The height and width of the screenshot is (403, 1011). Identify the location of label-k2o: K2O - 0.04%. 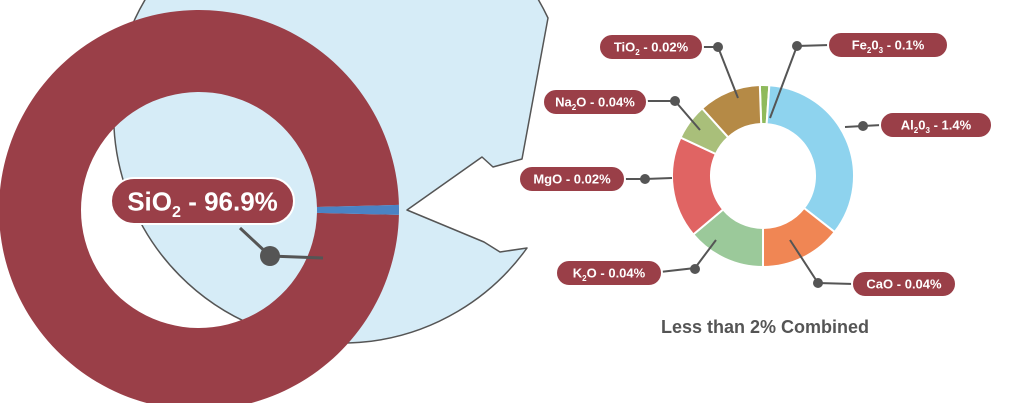
(636, 263).